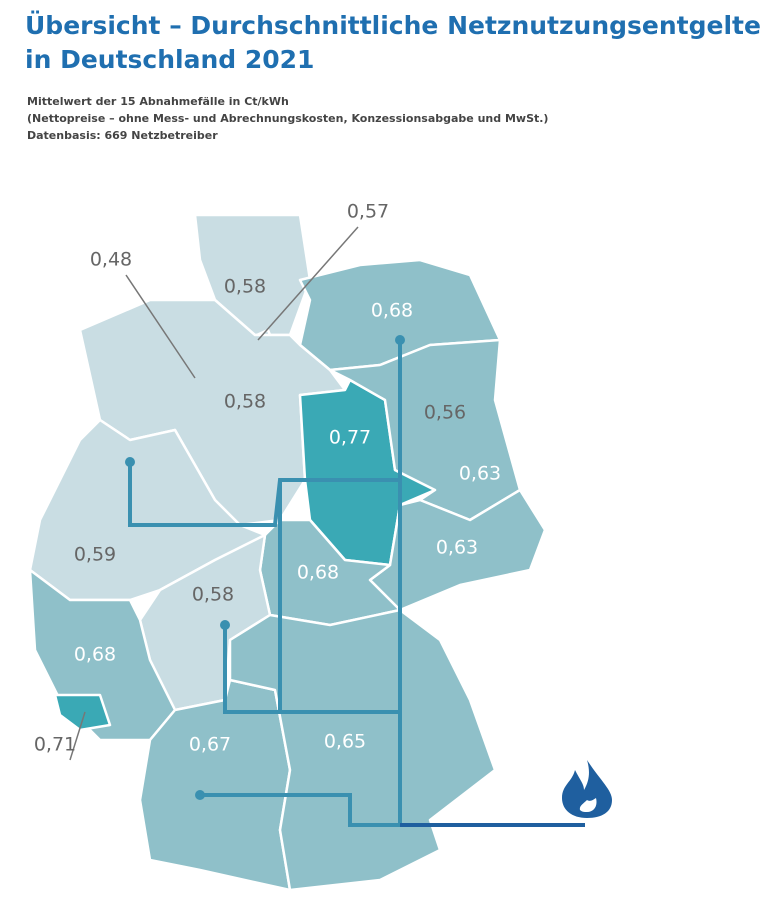  I want to click on region-label: 0,77, so click(350, 438).